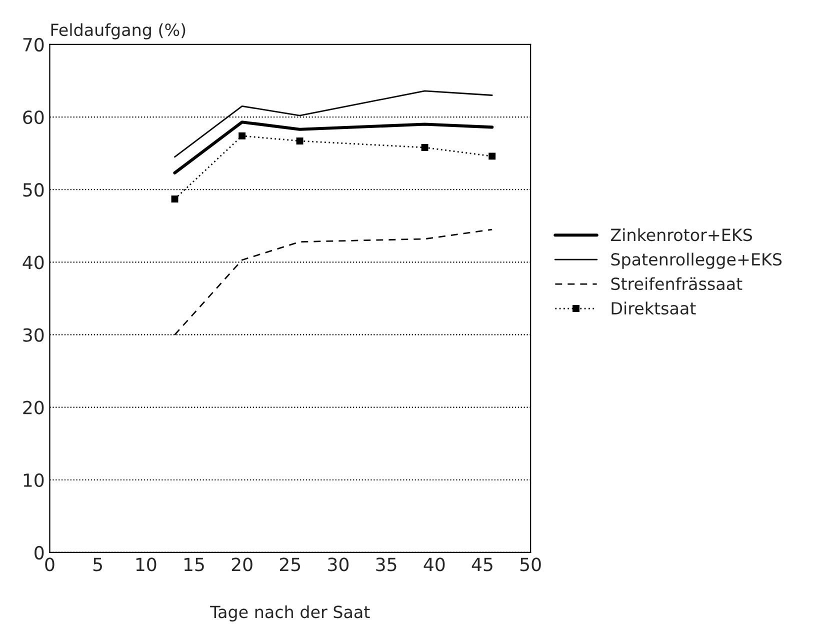  Describe the element at coordinates (33, 335) in the screenshot. I see `y-tick-label: 30` at that location.